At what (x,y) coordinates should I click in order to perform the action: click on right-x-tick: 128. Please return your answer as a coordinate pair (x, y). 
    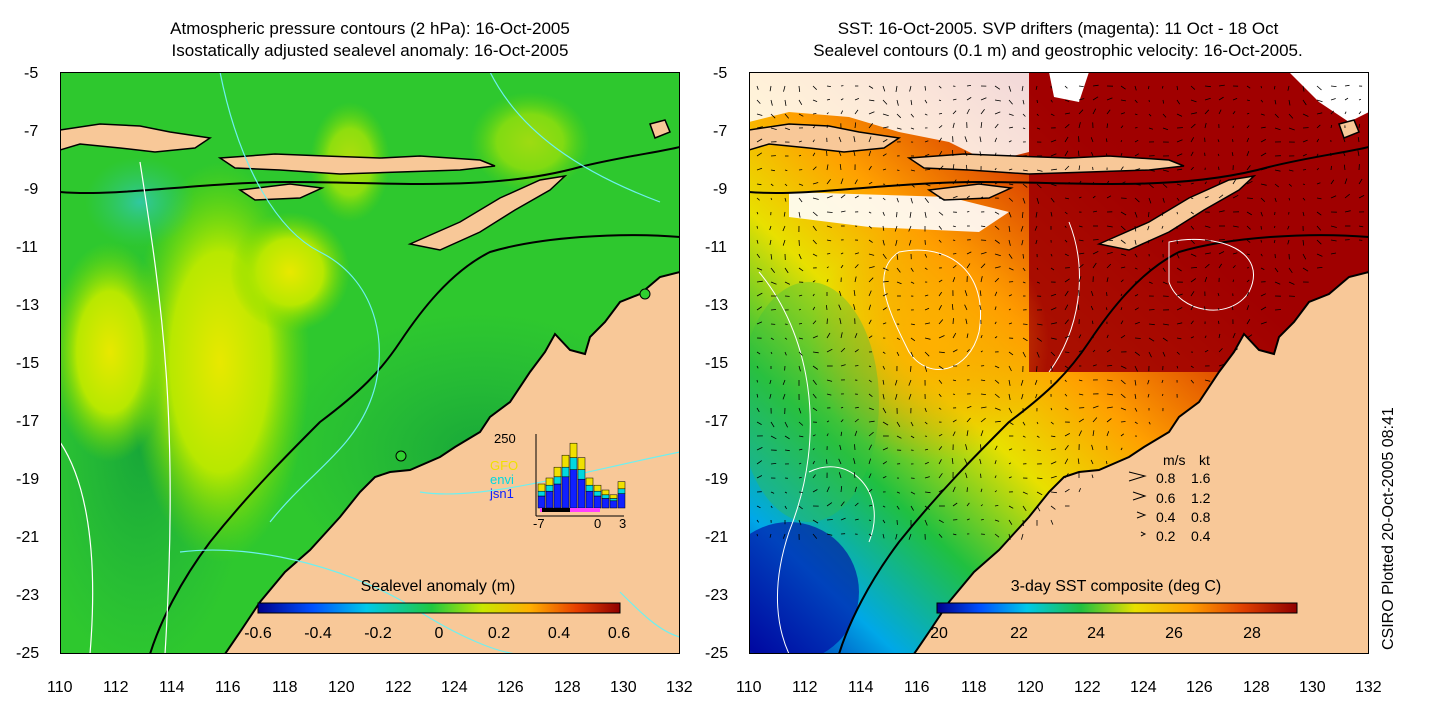
    Looking at the image, I should click on (1256, 687).